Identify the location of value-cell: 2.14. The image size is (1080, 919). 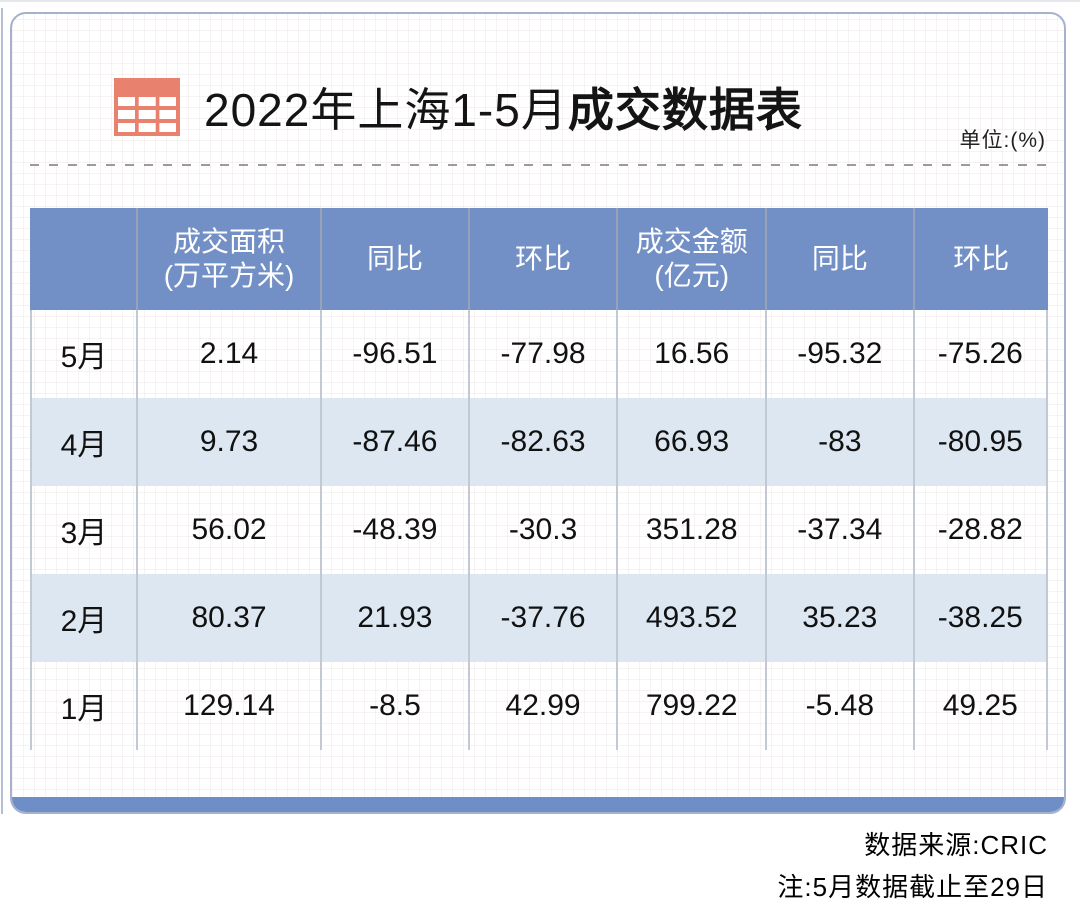
(230, 354).